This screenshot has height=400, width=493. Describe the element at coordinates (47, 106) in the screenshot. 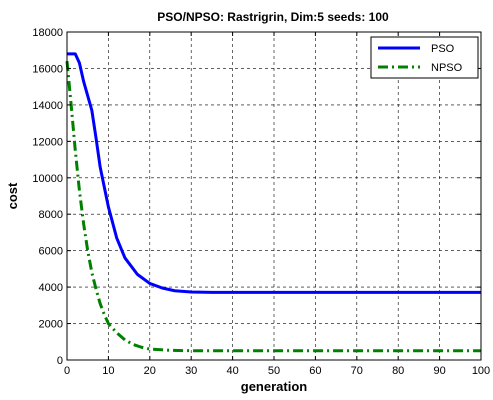

I see `y-tick-label: 14000` at that location.